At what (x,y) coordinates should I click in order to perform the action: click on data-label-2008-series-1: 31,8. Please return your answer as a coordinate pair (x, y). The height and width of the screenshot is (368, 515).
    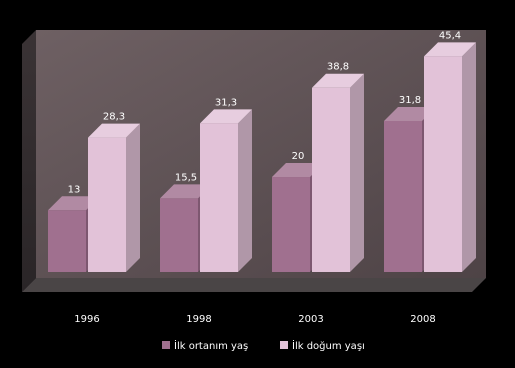
    Looking at the image, I should click on (410, 100).